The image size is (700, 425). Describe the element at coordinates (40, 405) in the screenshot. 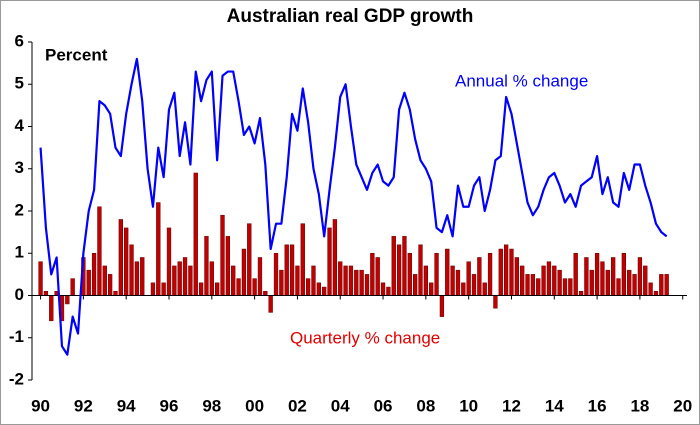

I see `x-tick-label: 90` at that location.